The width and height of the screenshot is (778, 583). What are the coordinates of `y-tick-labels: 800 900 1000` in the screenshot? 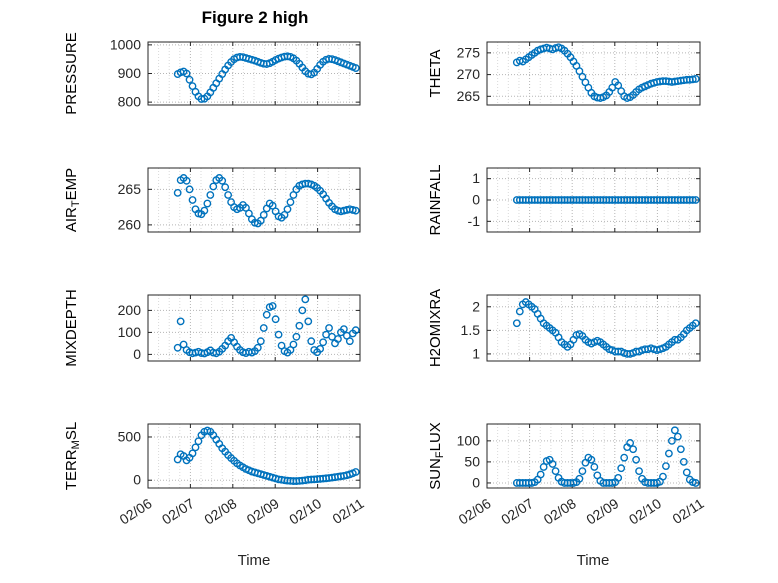 It's located at (125, 72).